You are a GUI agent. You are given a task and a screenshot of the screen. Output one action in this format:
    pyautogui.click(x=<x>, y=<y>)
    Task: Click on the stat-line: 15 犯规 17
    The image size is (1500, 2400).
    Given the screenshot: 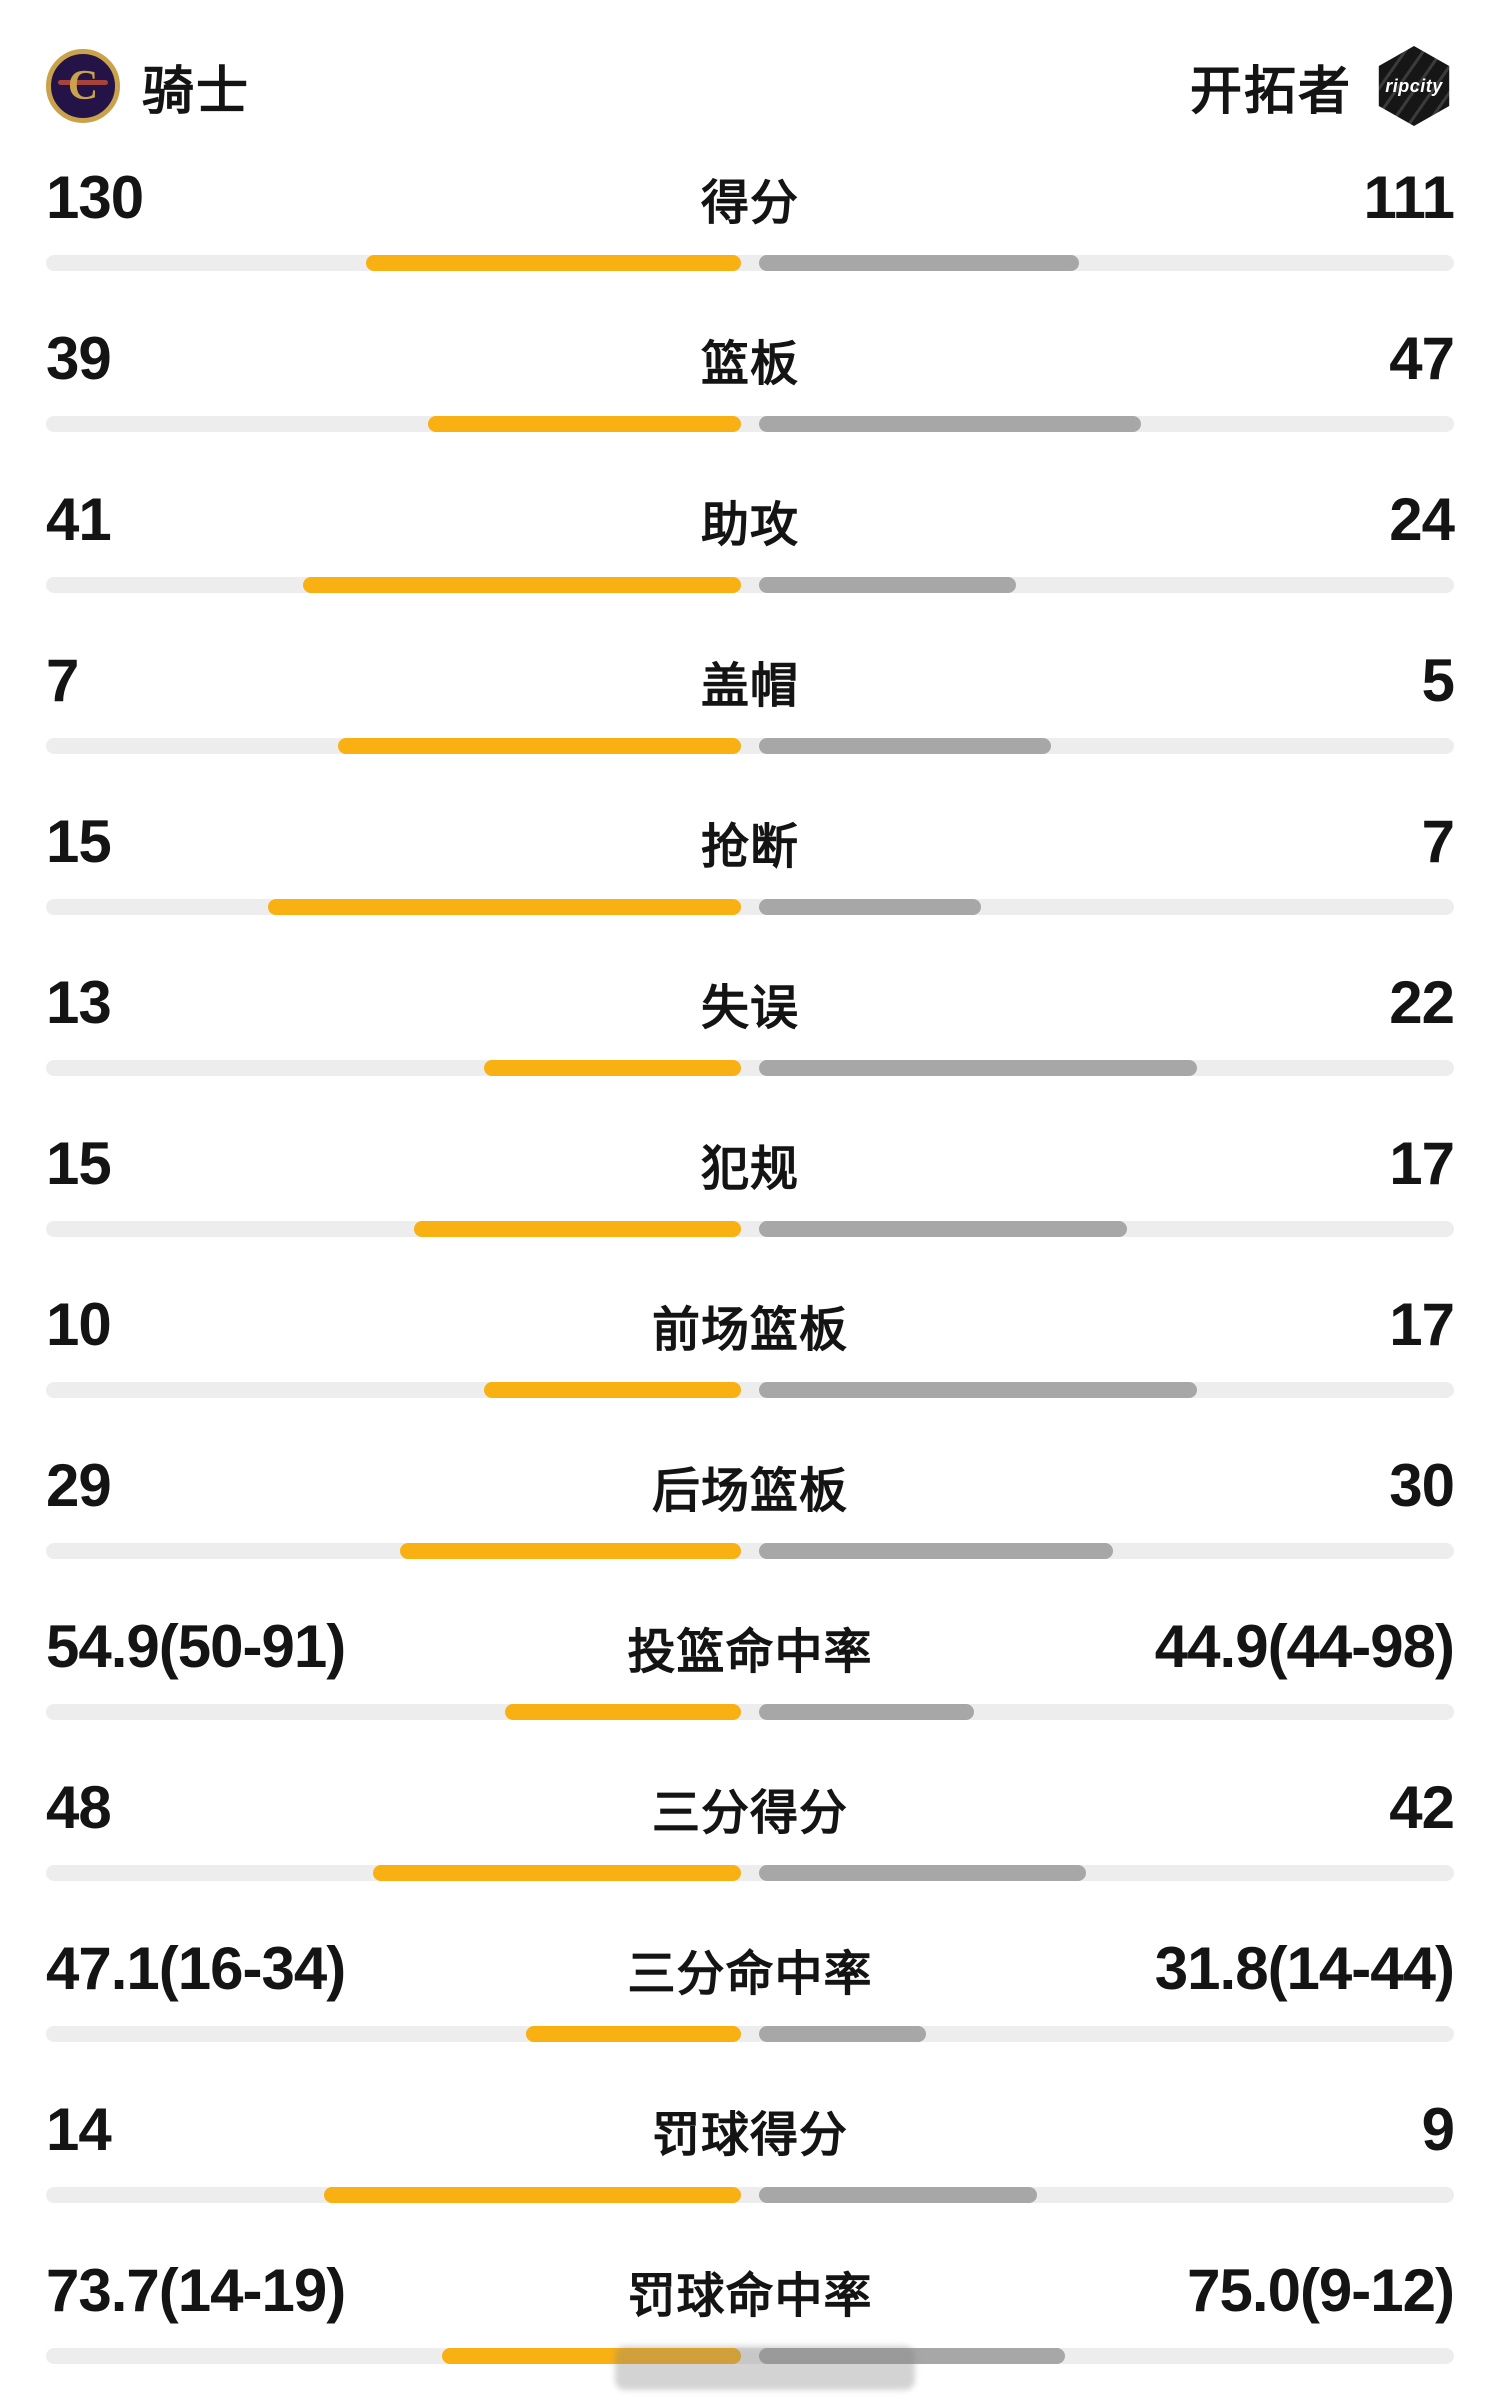 What is the action you would take?
    pyautogui.click(x=750, y=1163)
    